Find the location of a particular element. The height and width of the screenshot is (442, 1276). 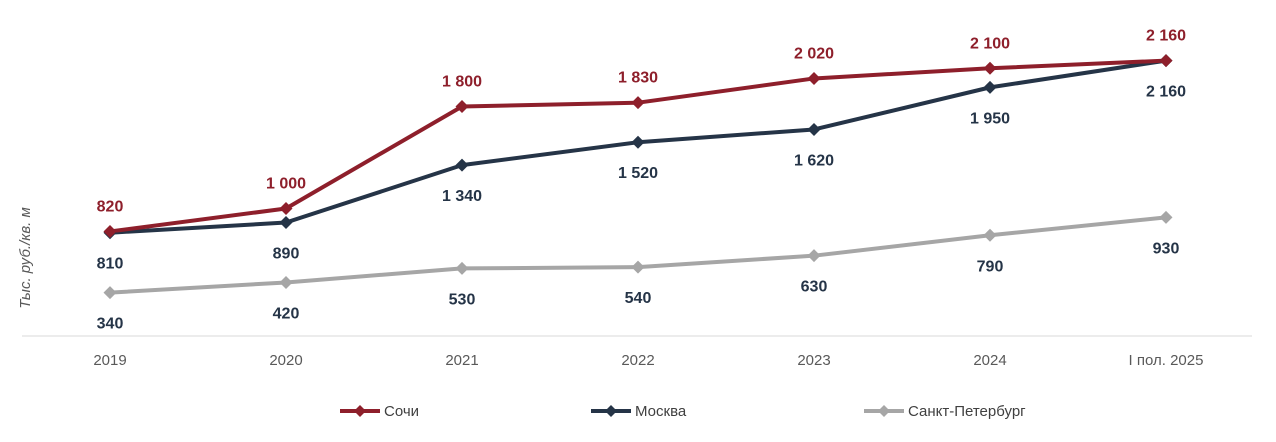

data-label-moscow: 810 is located at coordinates (110, 264).